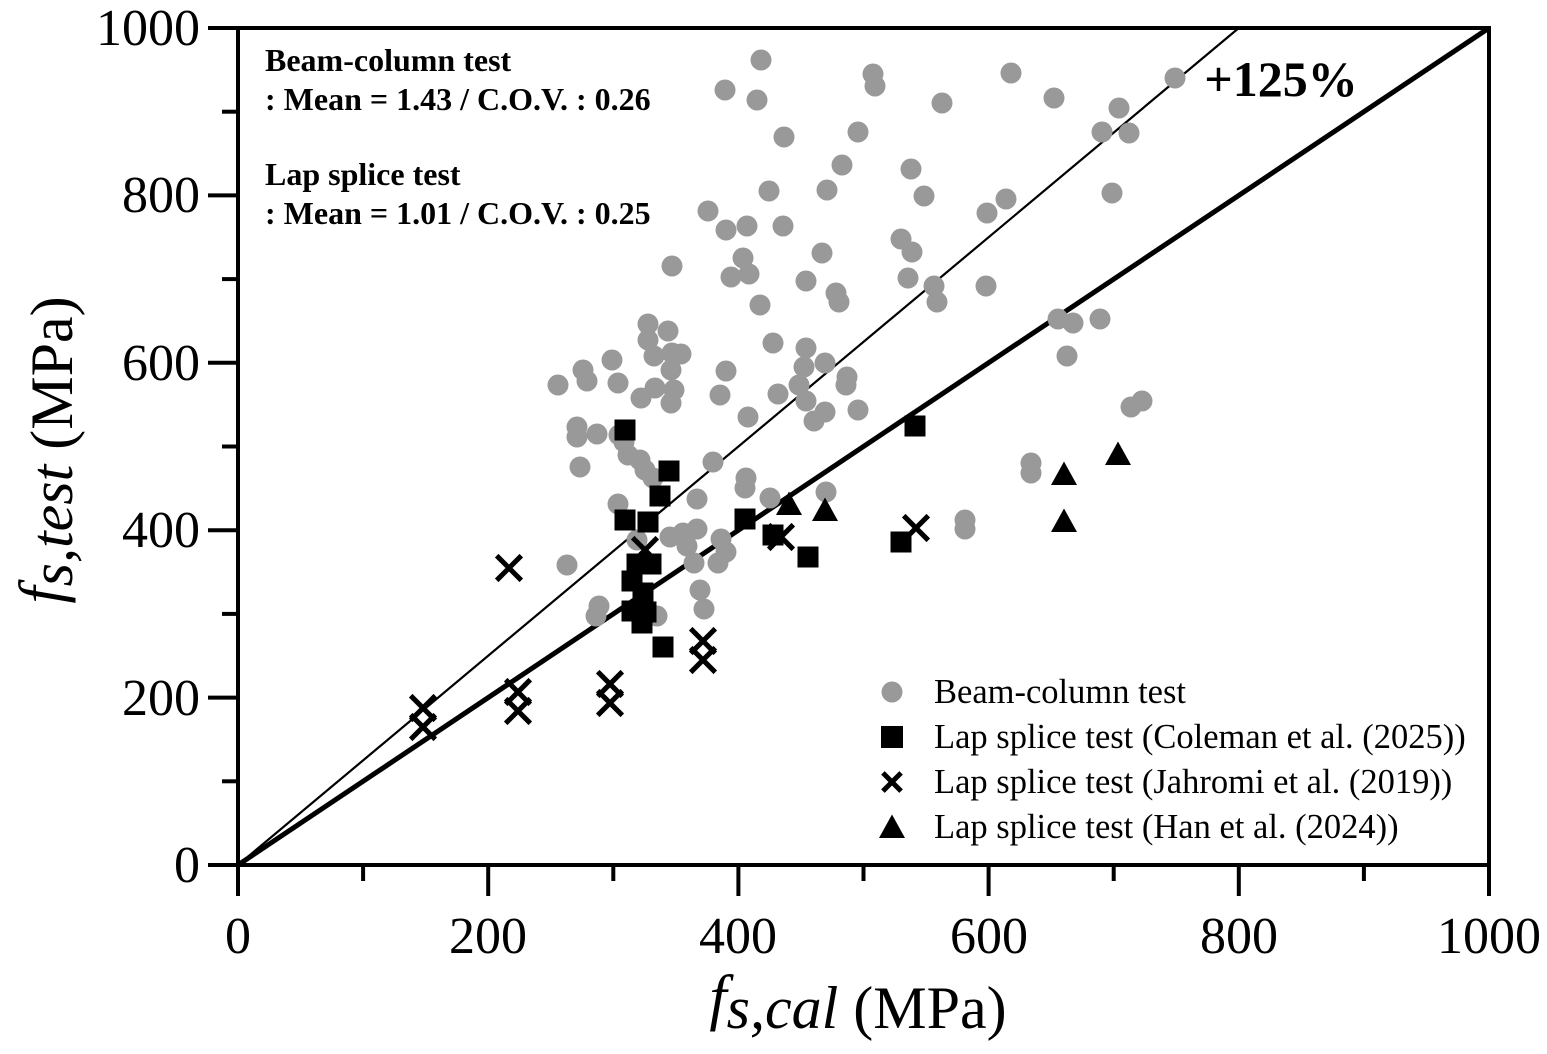  I want to click on svg-text: +125%, so click(1281, 79).